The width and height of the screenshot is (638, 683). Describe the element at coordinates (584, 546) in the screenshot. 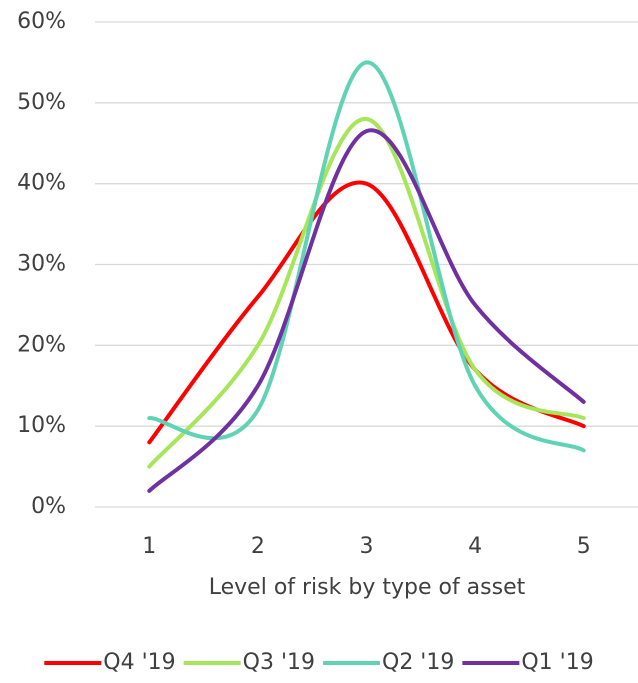

I see `x-tick-label: 5` at that location.